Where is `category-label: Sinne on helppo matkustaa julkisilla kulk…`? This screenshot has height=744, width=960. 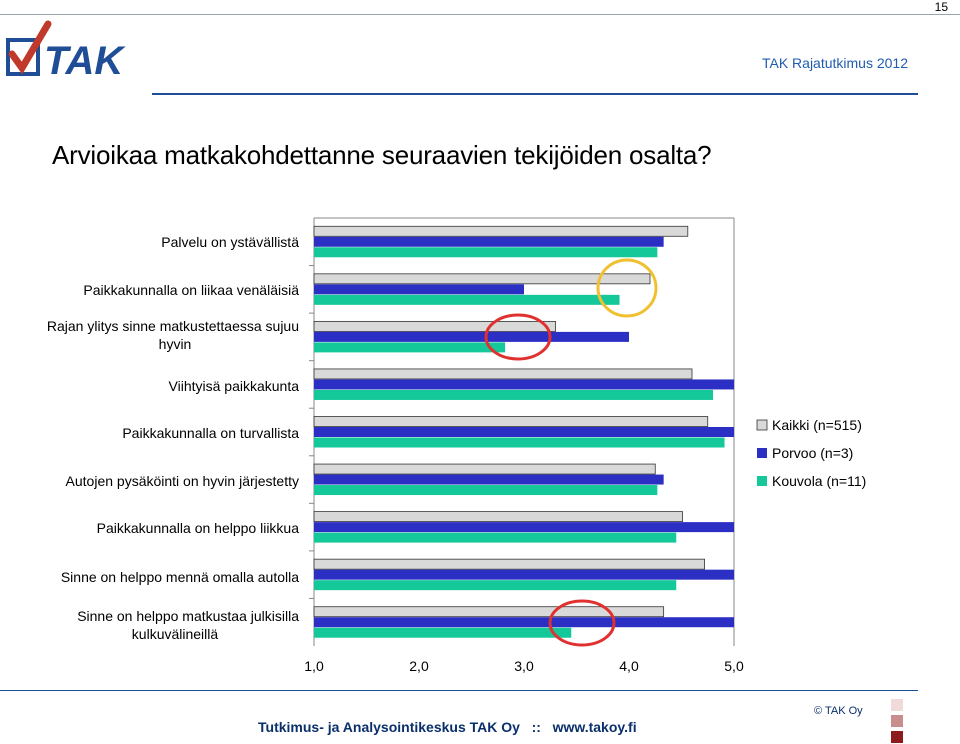 category-label: Sinne on helppo matkustaa julkisilla kulk… is located at coordinates (188, 625).